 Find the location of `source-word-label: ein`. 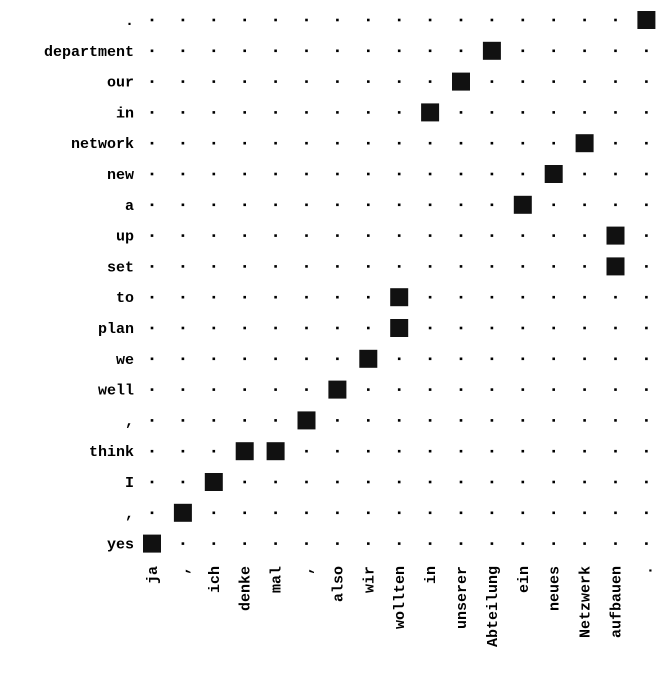

source-word-label: ein is located at coordinates (524, 579).